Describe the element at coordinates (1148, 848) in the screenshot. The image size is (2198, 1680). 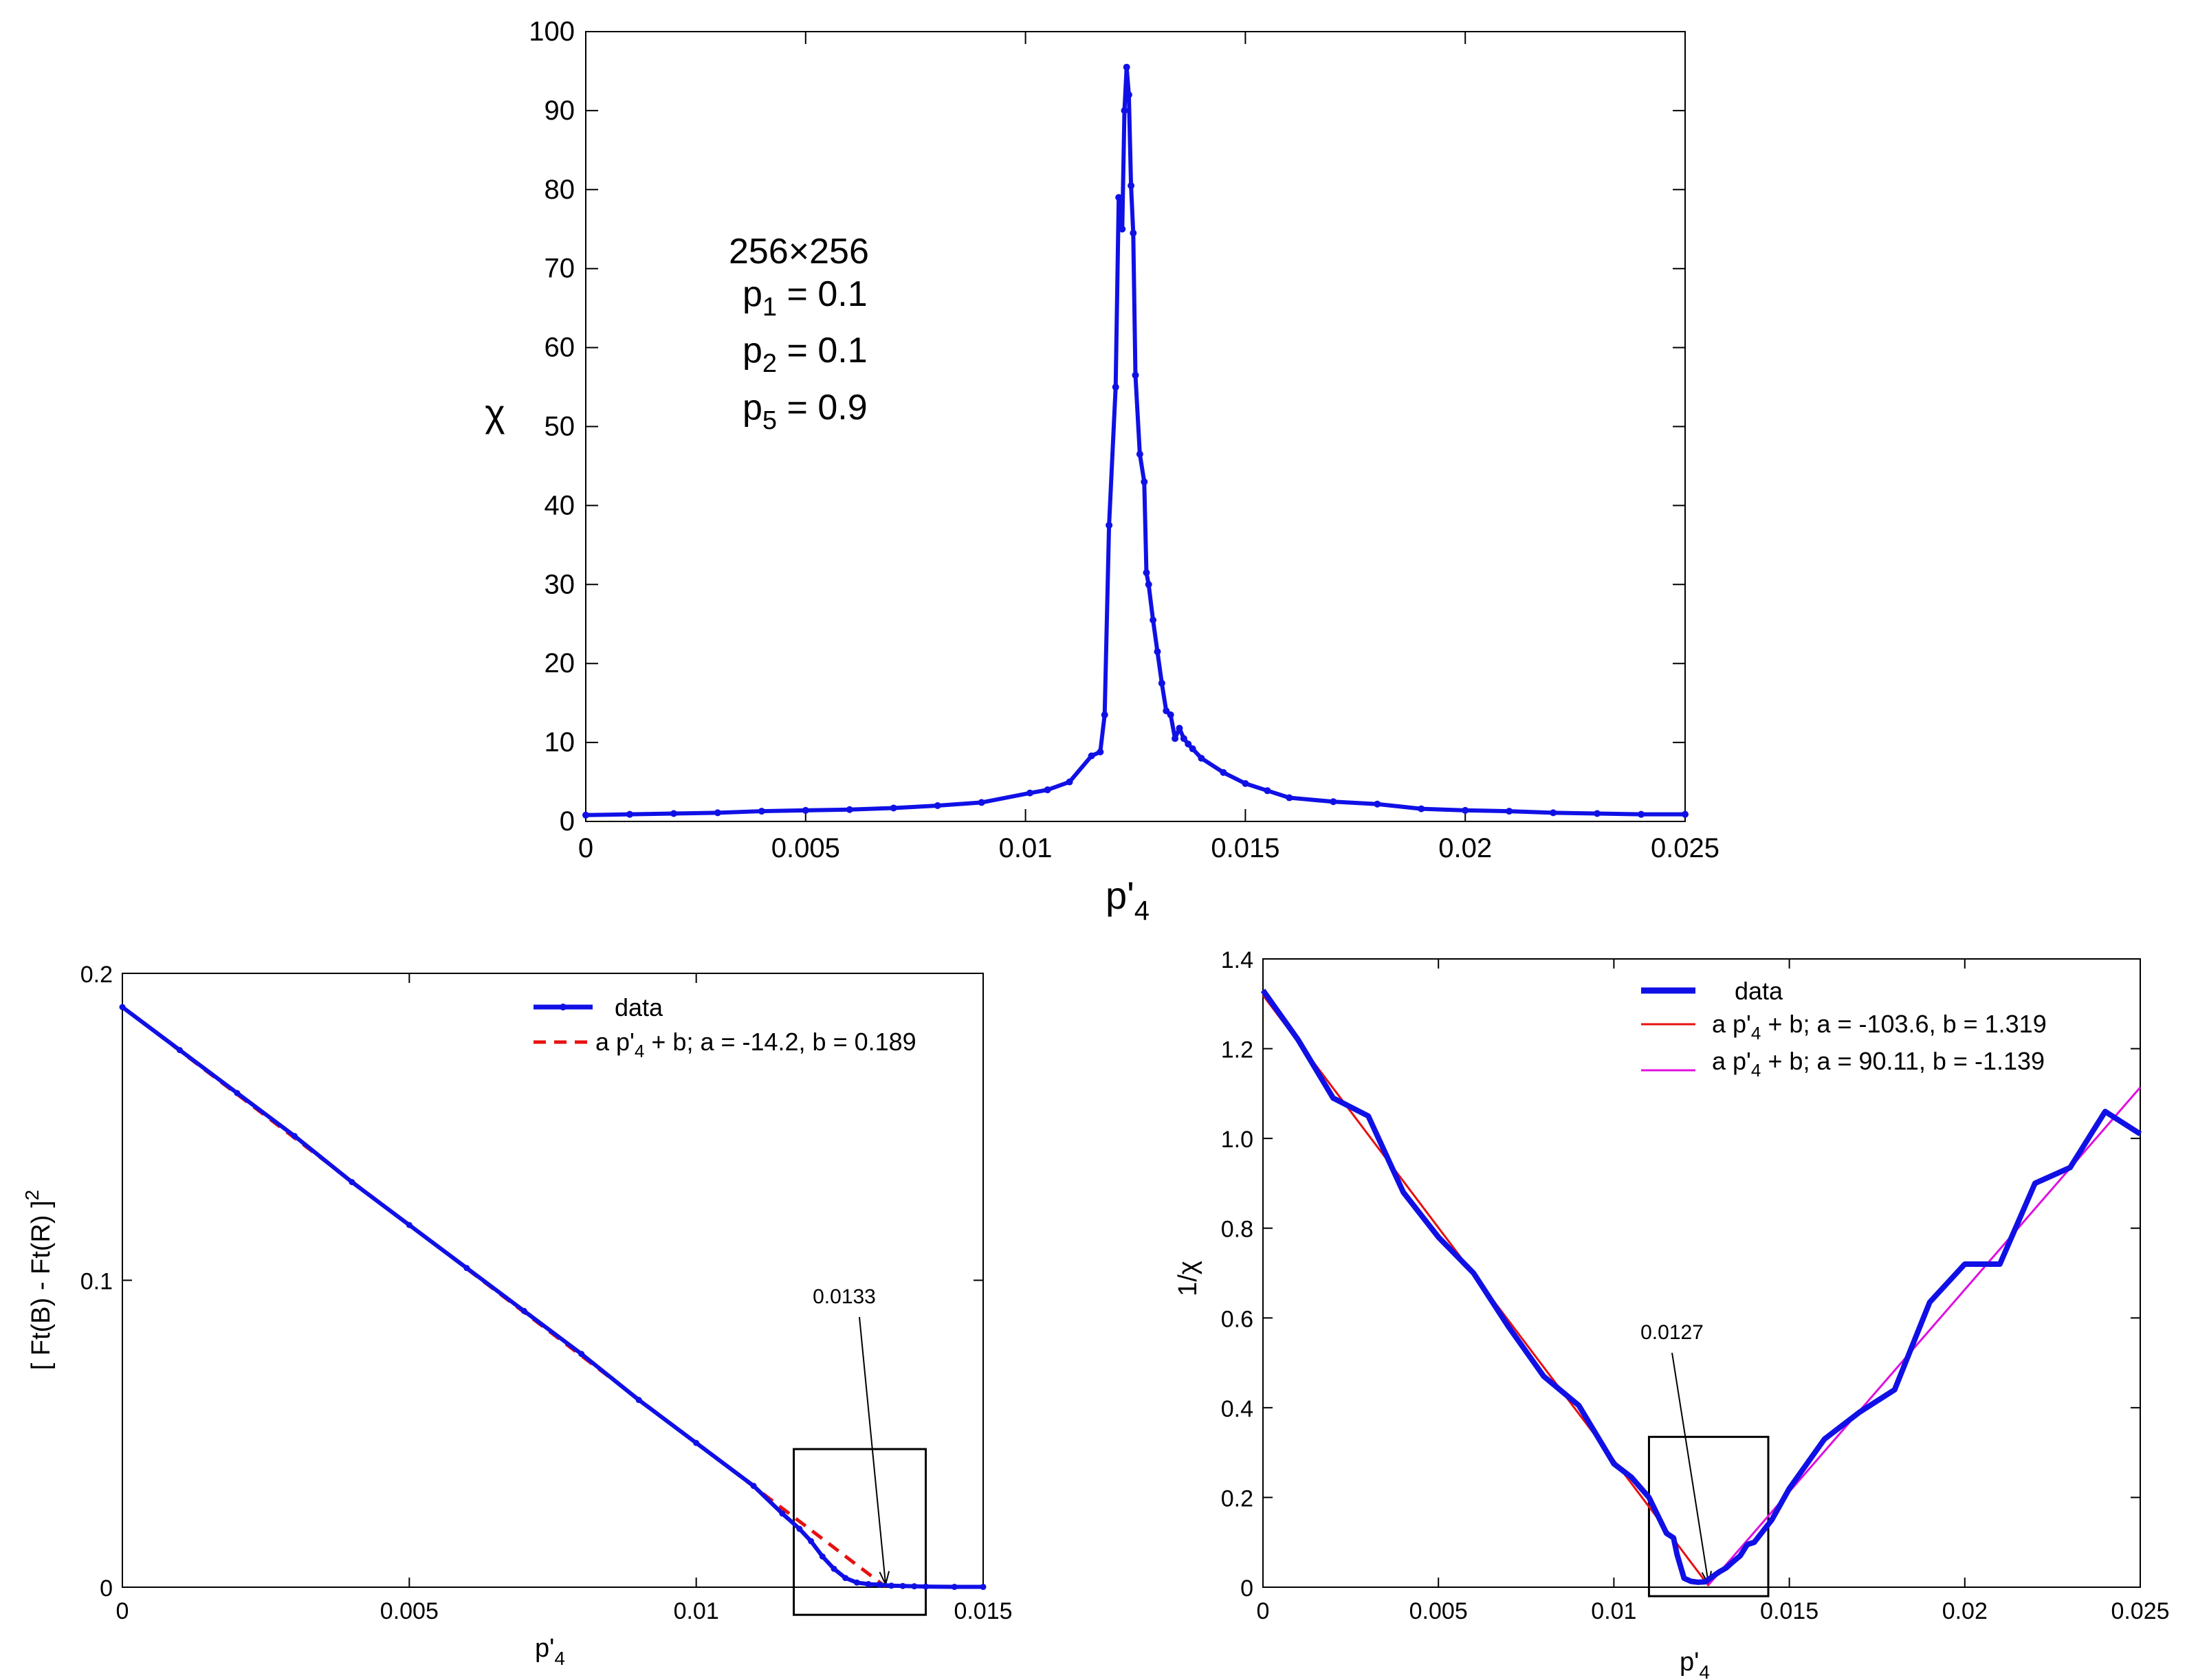
I see `x-tick-labels: 0 0.005 0.01 0.015 0.02 0.025` at that location.